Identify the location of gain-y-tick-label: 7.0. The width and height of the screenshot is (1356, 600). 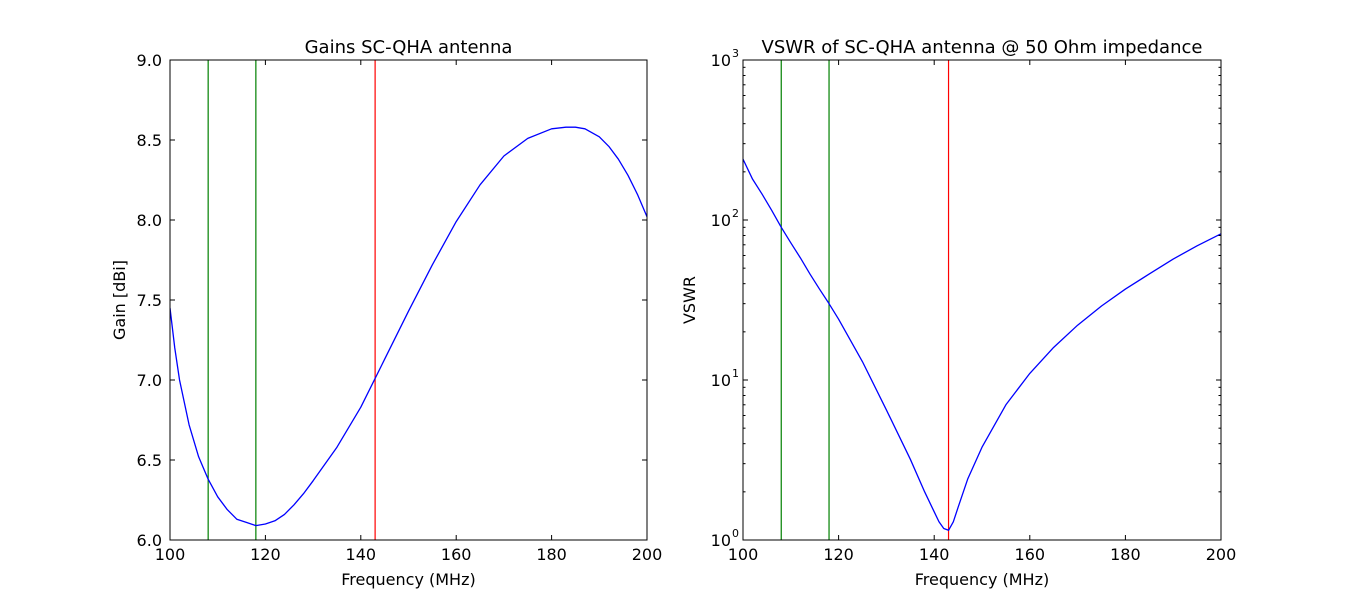
(149, 380).